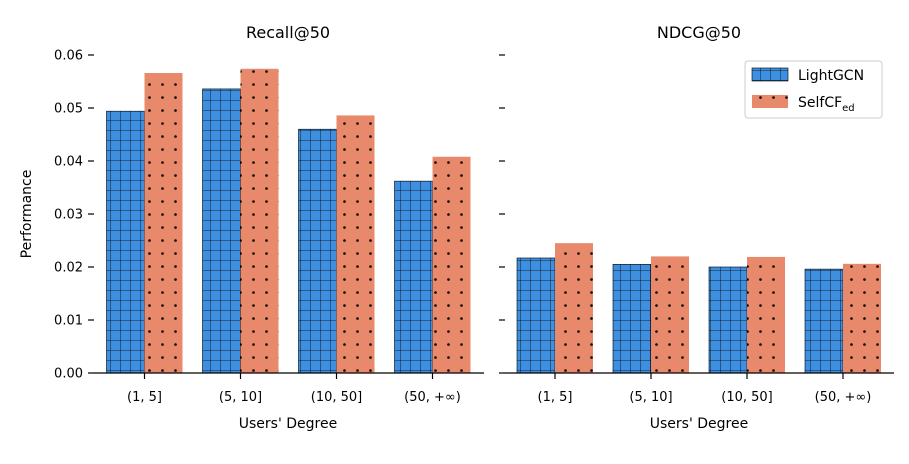  Describe the element at coordinates (770, 101) in the screenshot. I see `legend-swatch-selfcf` at that location.